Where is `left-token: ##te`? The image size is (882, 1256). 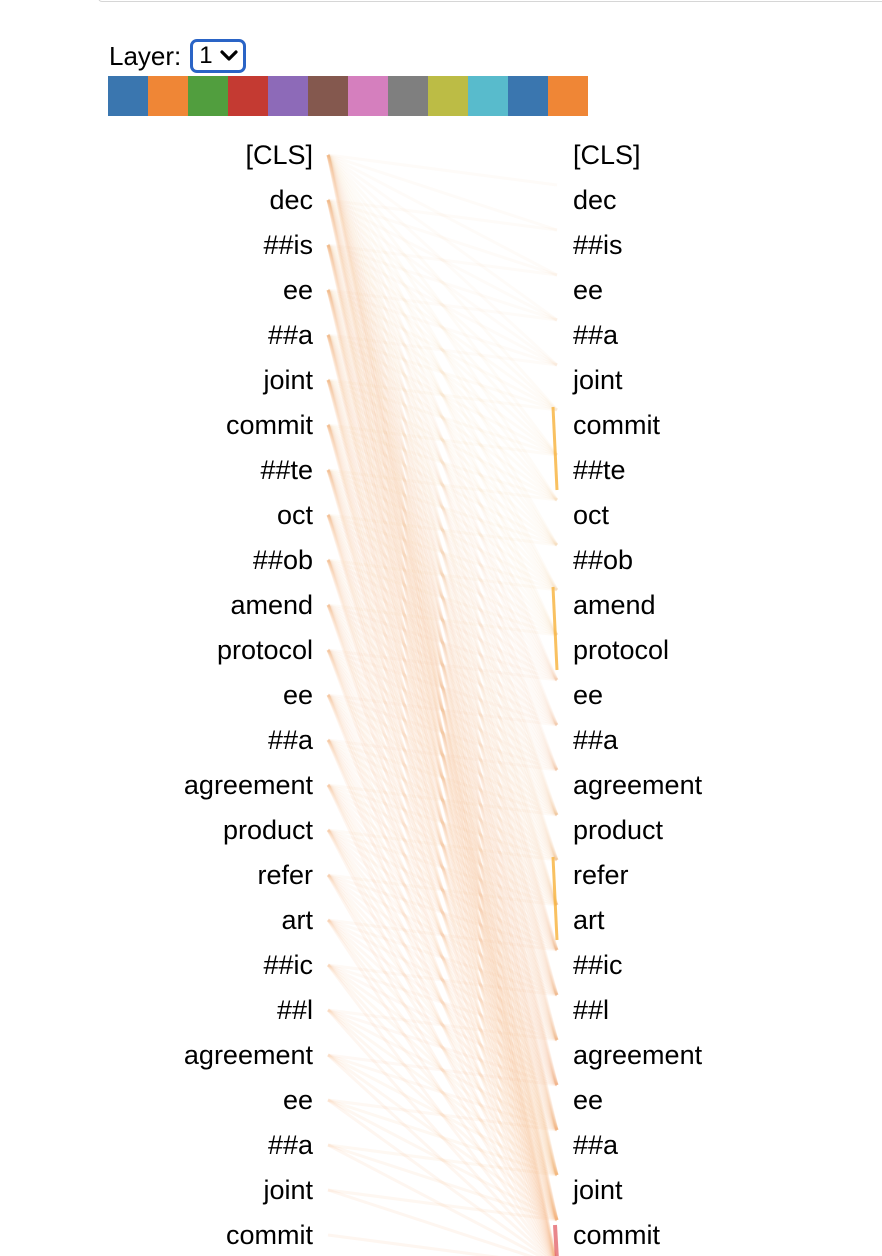
left-token: ##te is located at coordinates (286, 470).